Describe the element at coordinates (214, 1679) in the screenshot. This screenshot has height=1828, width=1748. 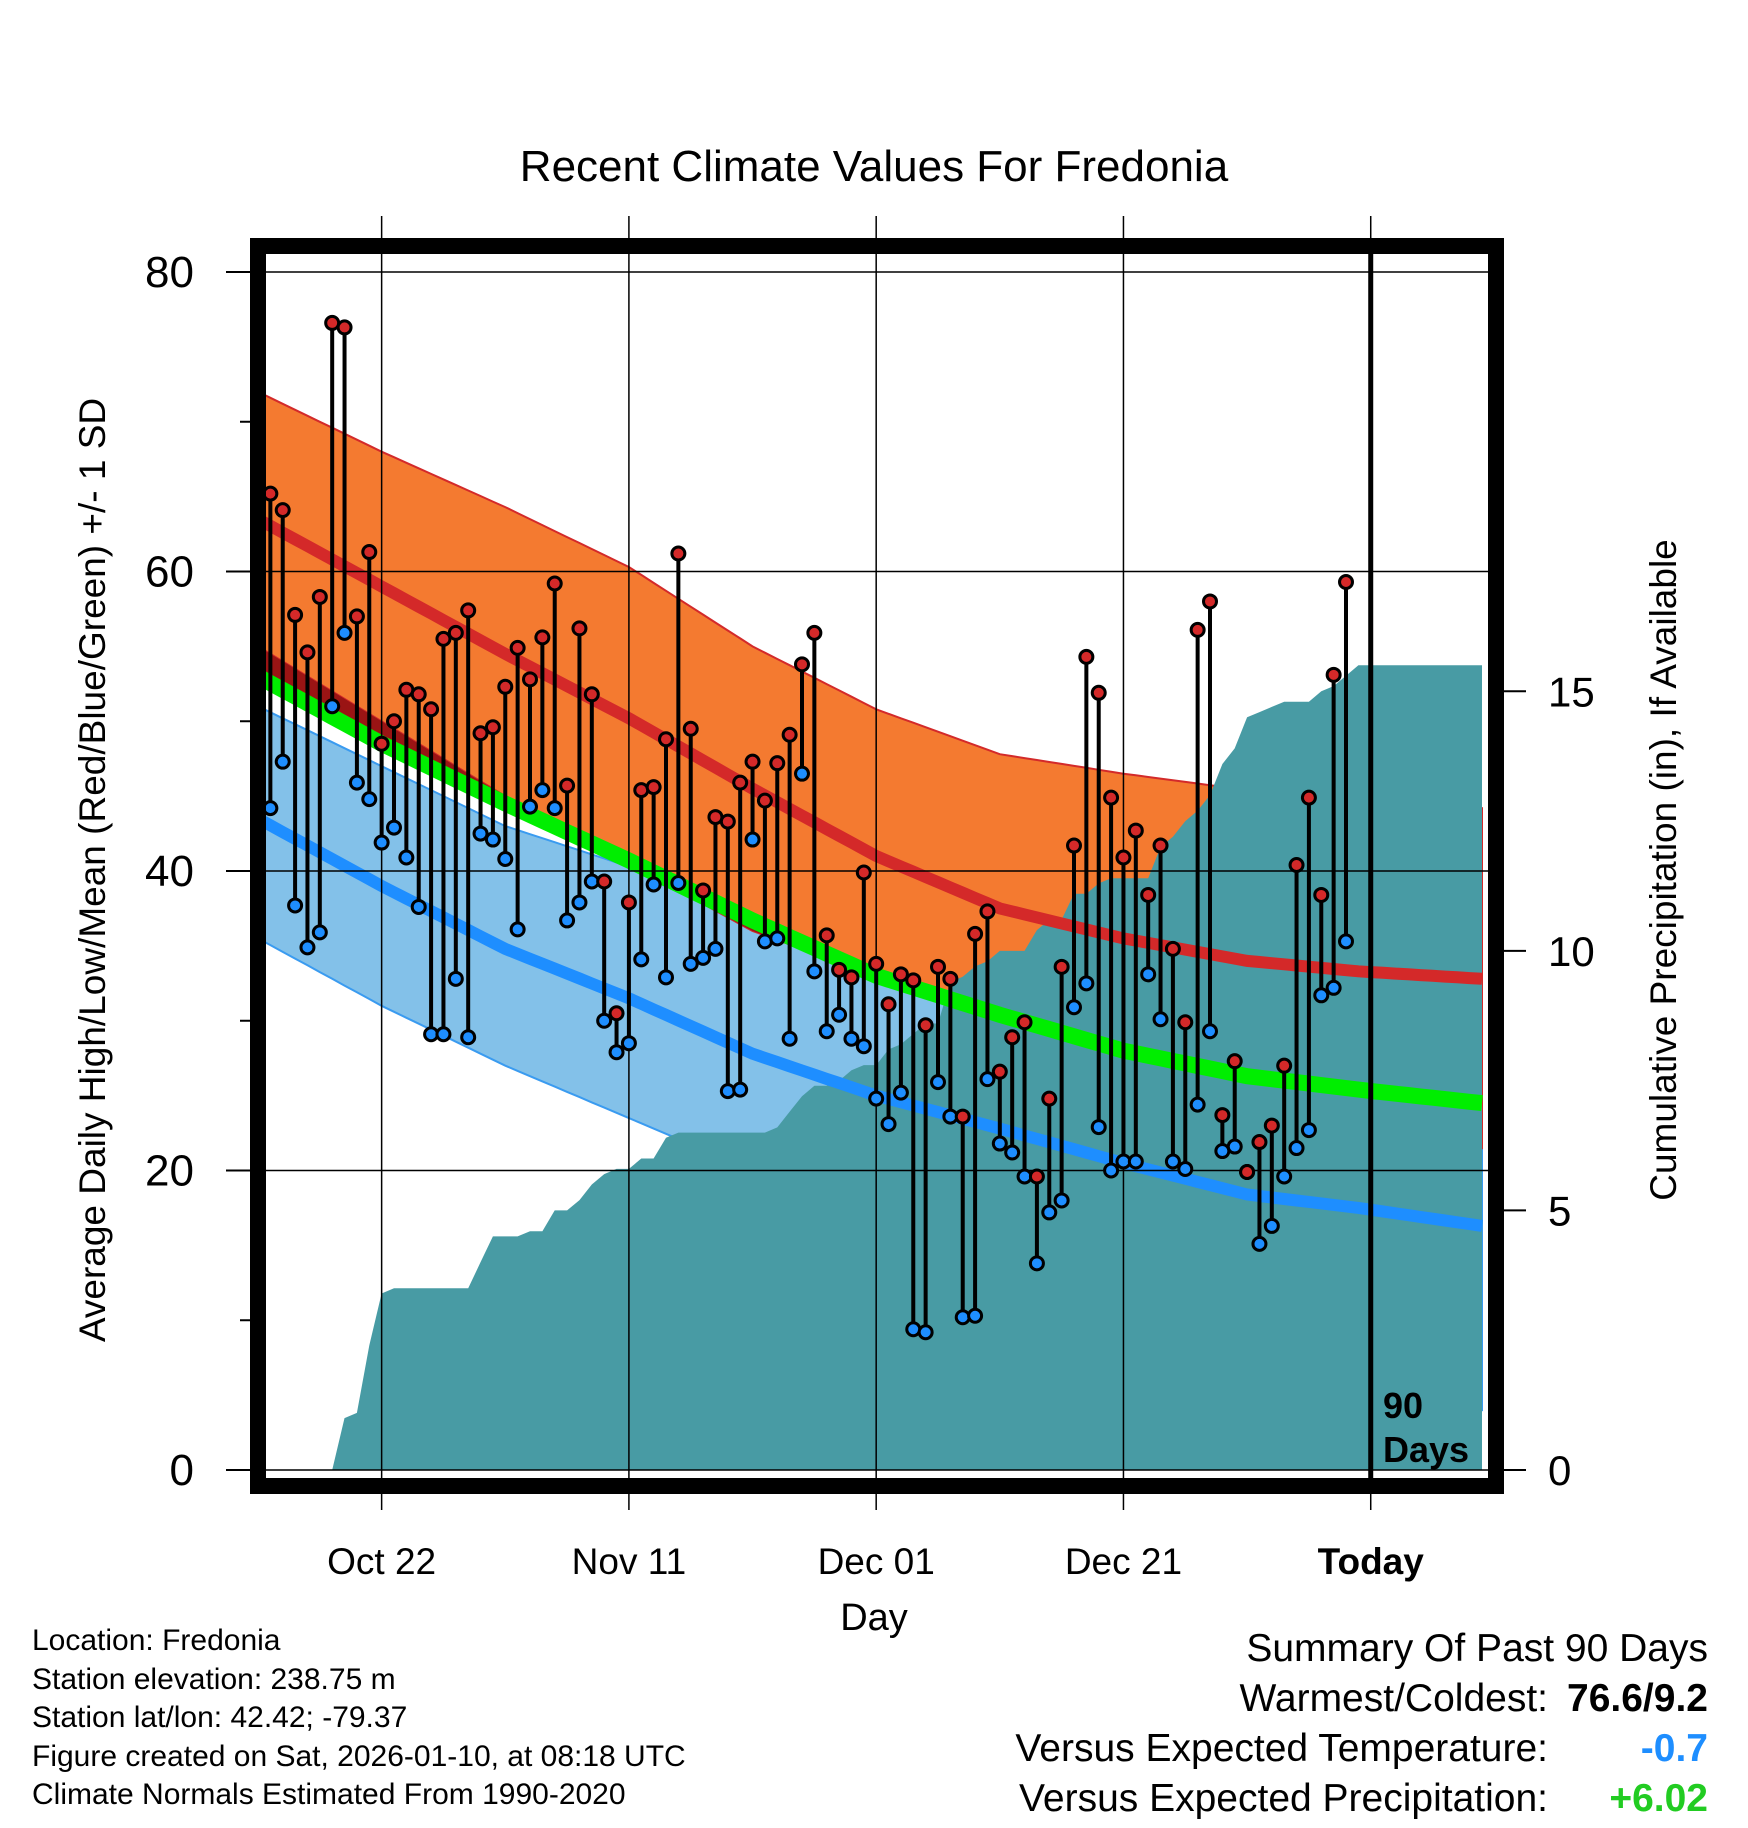
I see `info-elevation: Station elevation: 238.75 m` at that location.